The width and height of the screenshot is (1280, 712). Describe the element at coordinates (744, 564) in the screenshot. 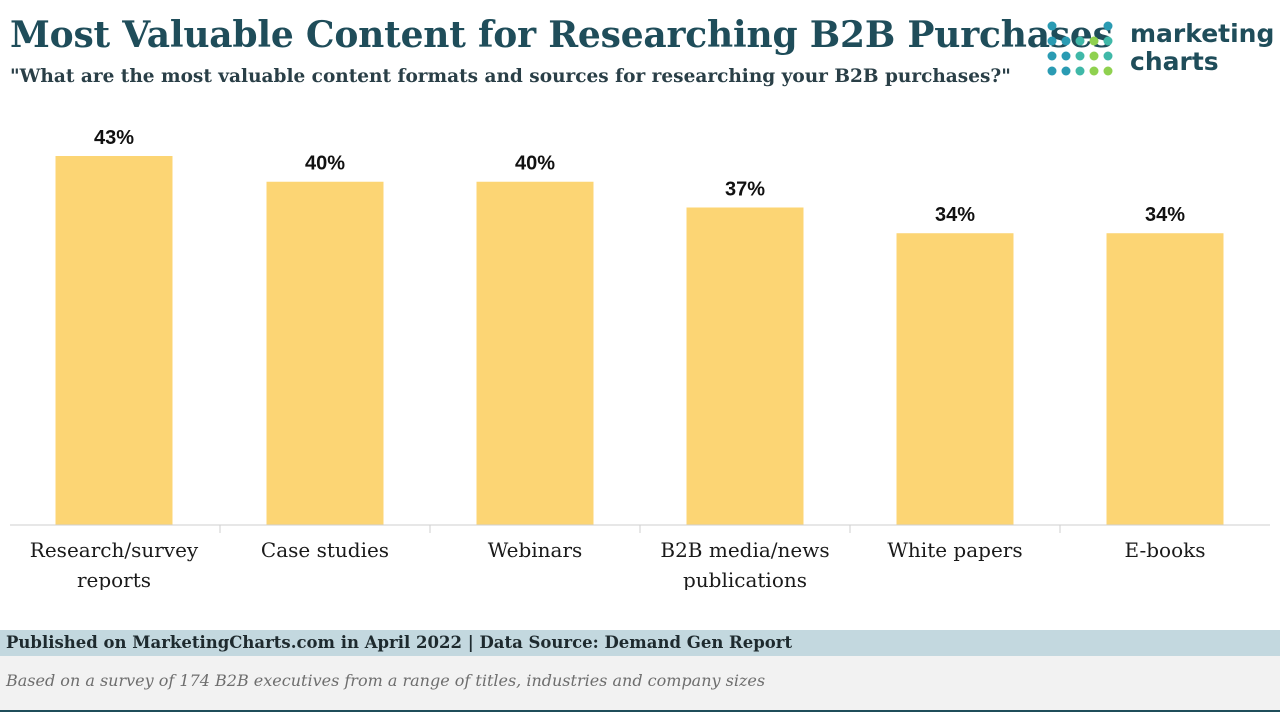

I see `category-label-3: B2B media/news publications` at that location.